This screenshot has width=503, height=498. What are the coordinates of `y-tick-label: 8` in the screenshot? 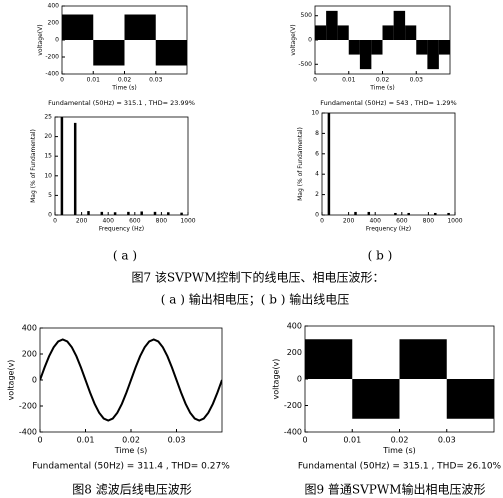 It's located at (317, 133).